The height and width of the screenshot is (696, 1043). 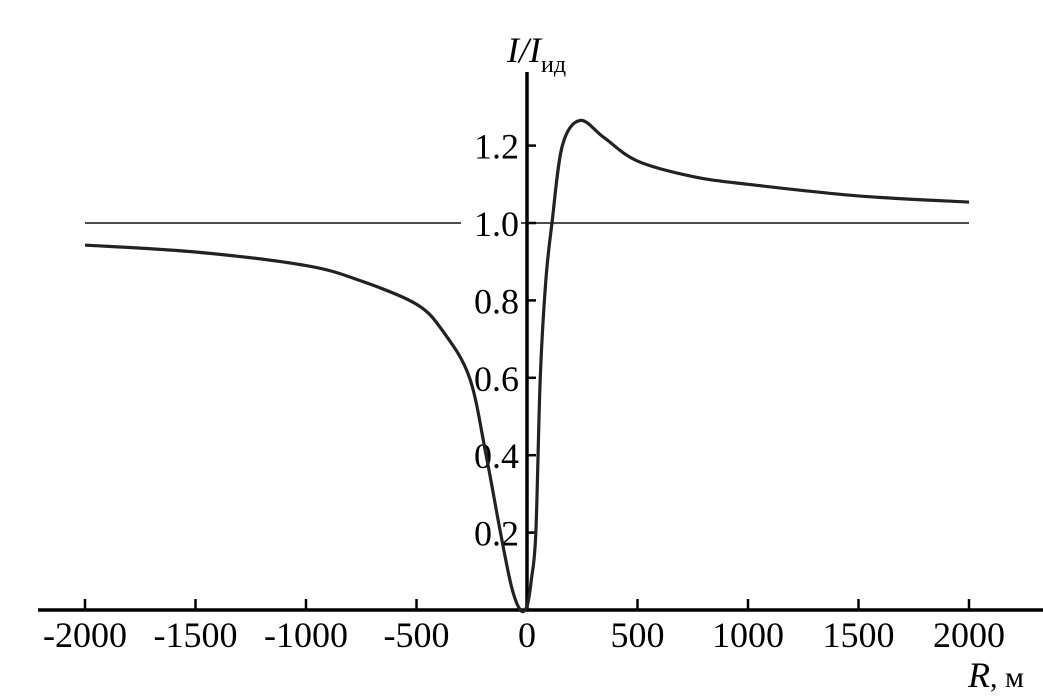 I want to click on y-tick-label: 0.6, so click(x=496, y=379).